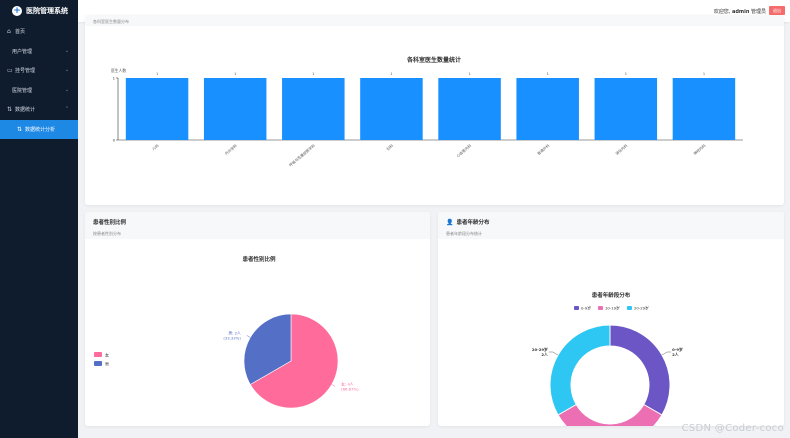 The image size is (790, 438). I want to click on x-tick-label: 普通外科, so click(543, 149).